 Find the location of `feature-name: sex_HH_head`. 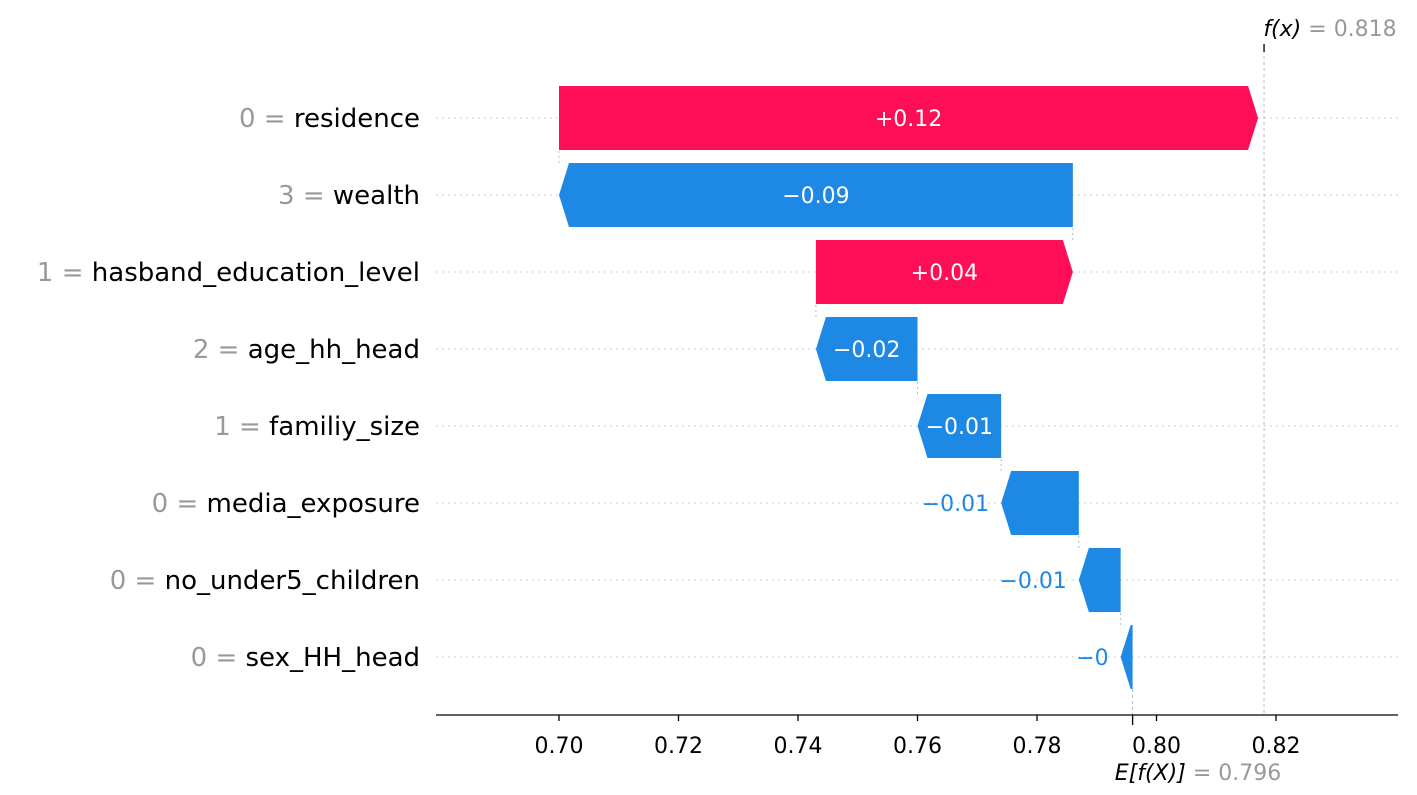

feature-name: sex_HH_head is located at coordinates (333, 658).